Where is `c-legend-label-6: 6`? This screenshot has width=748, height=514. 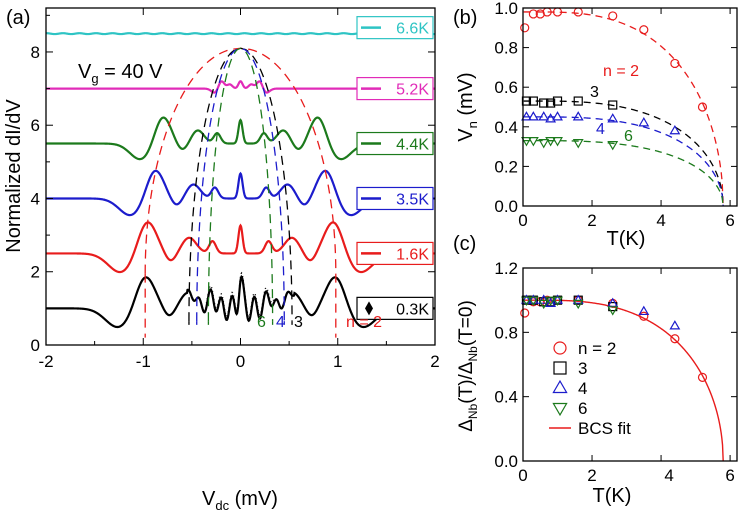
c-legend-label-6: 6 is located at coordinates (582, 408).